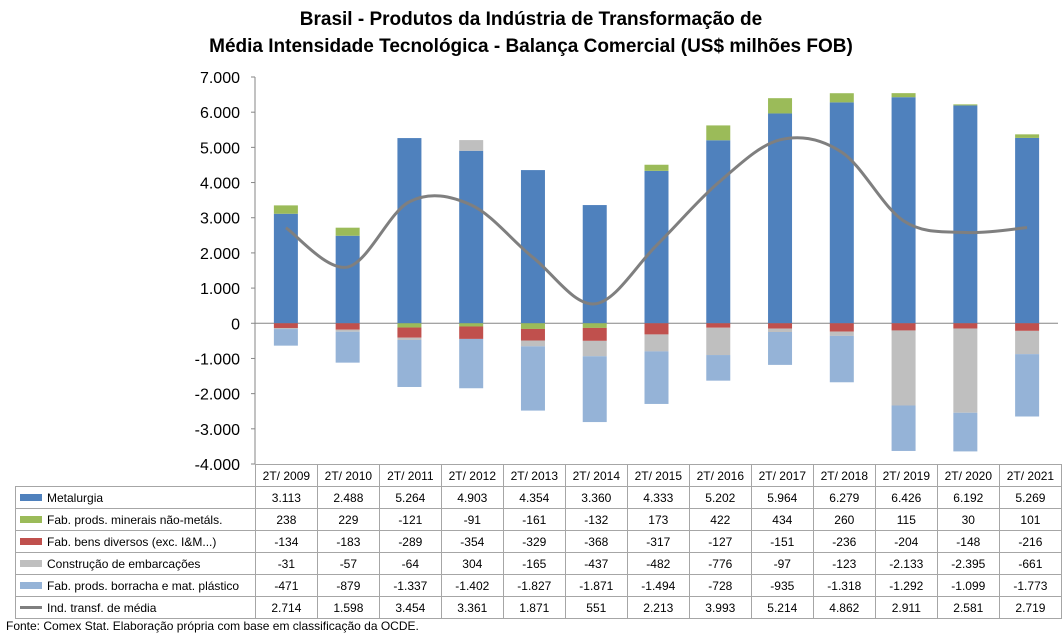  What do you see at coordinates (220, 254) in the screenshot?
I see `y-tick-label: 2.000` at bounding box center [220, 254].